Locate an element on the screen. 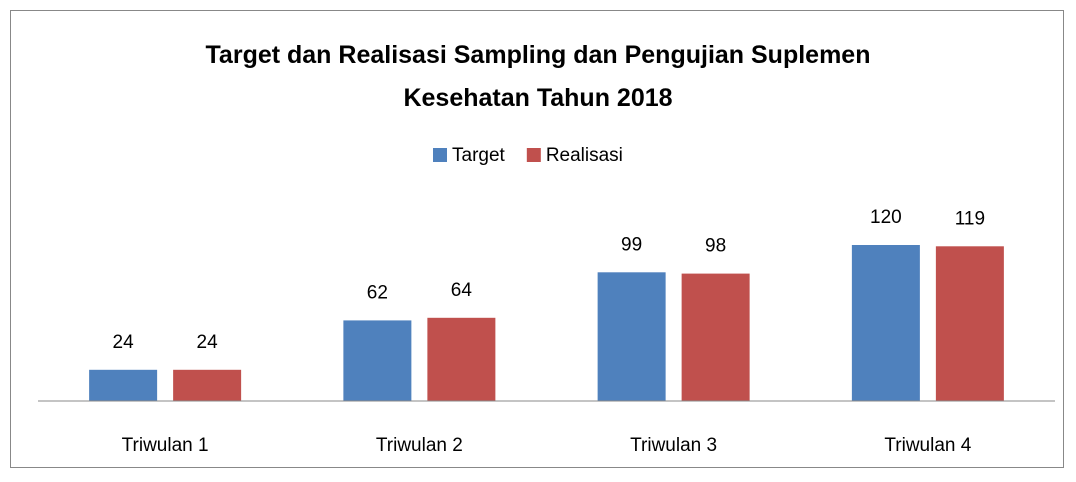  x-tick-label: Triwulan 3 is located at coordinates (673, 445).